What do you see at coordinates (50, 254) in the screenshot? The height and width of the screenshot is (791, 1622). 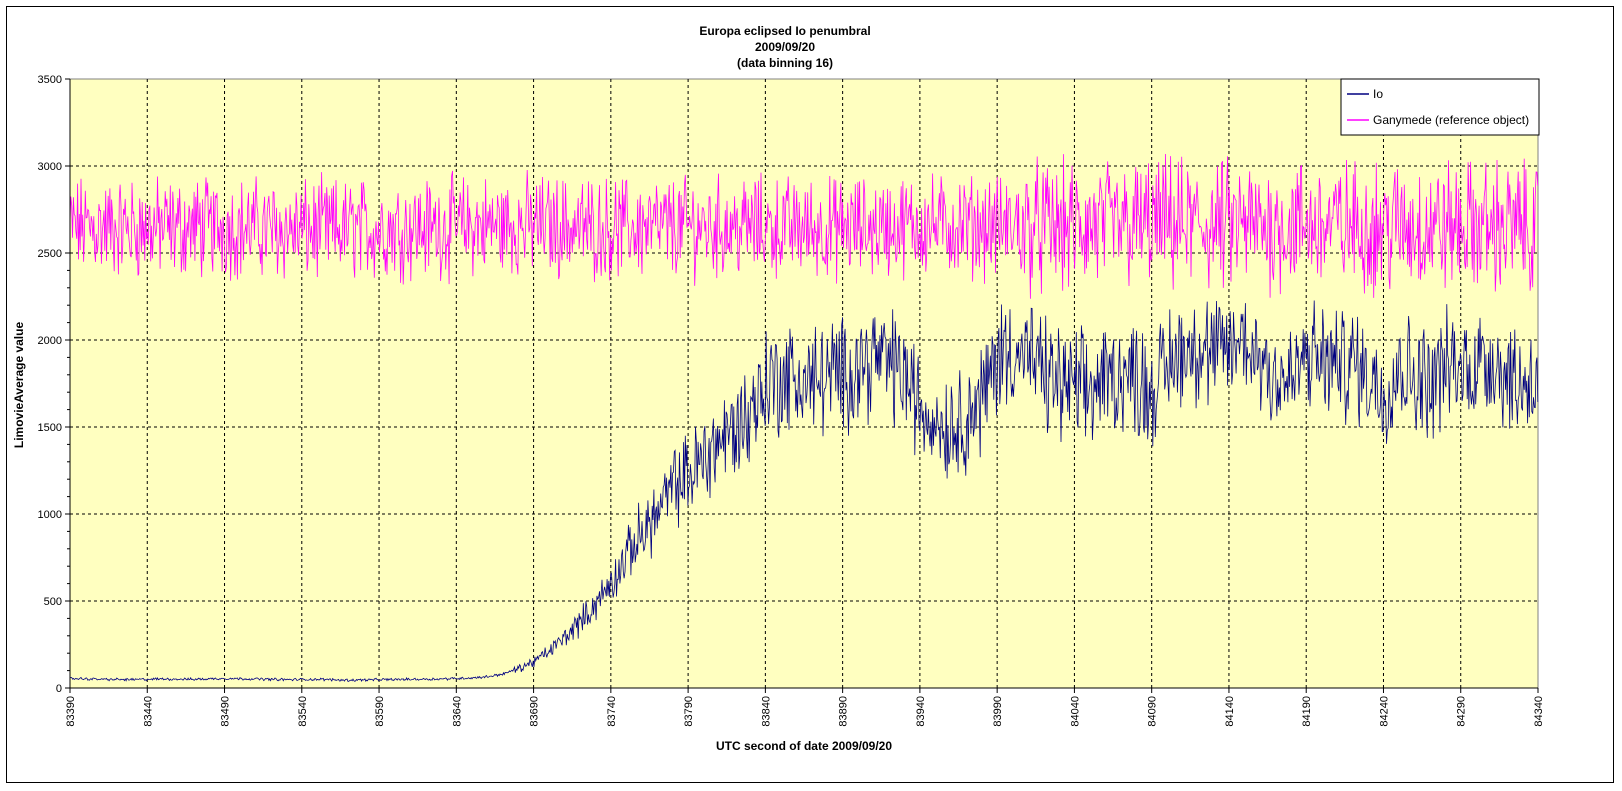 I see `y-tick-label: 2500` at bounding box center [50, 254].